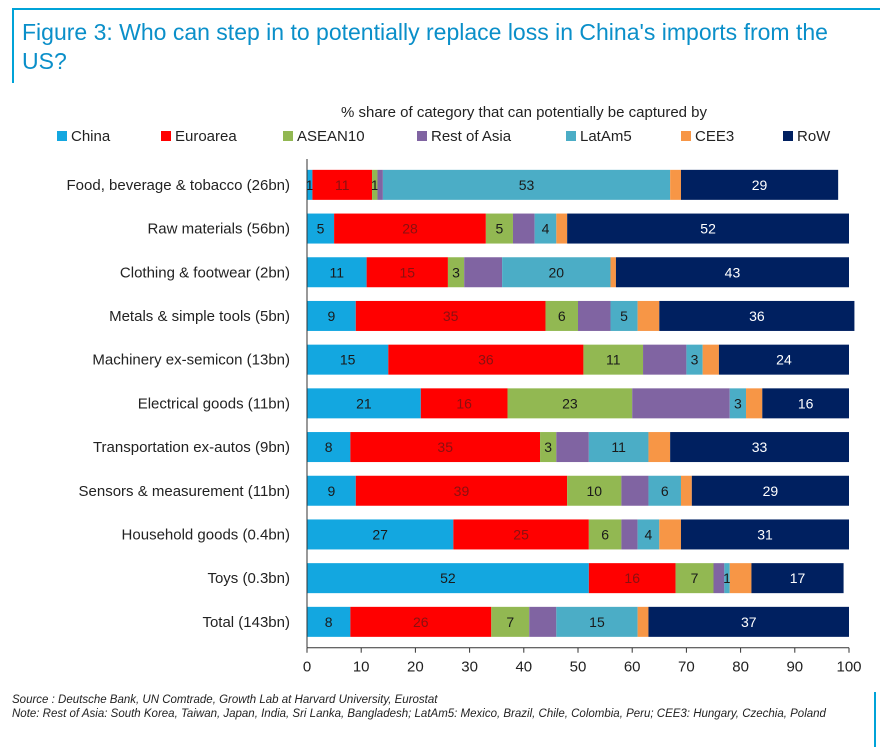 The width and height of the screenshot is (882, 751). I want to click on data-label-latam5-10: 15, so click(597, 622).